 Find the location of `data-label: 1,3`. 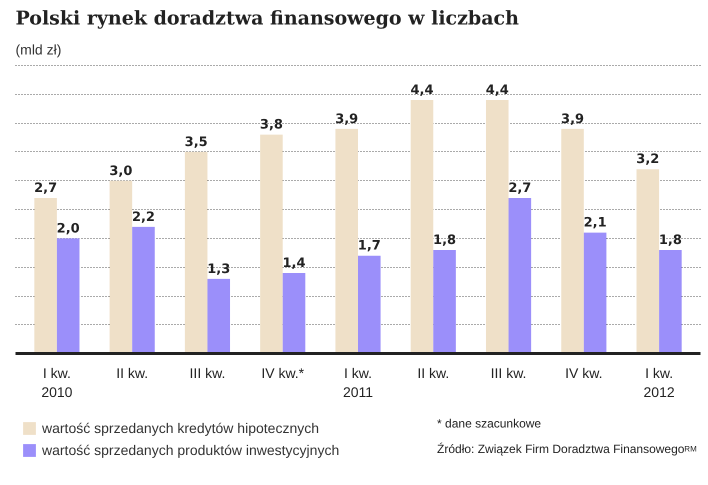

data-label: 1,3 is located at coordinates (218, 269).